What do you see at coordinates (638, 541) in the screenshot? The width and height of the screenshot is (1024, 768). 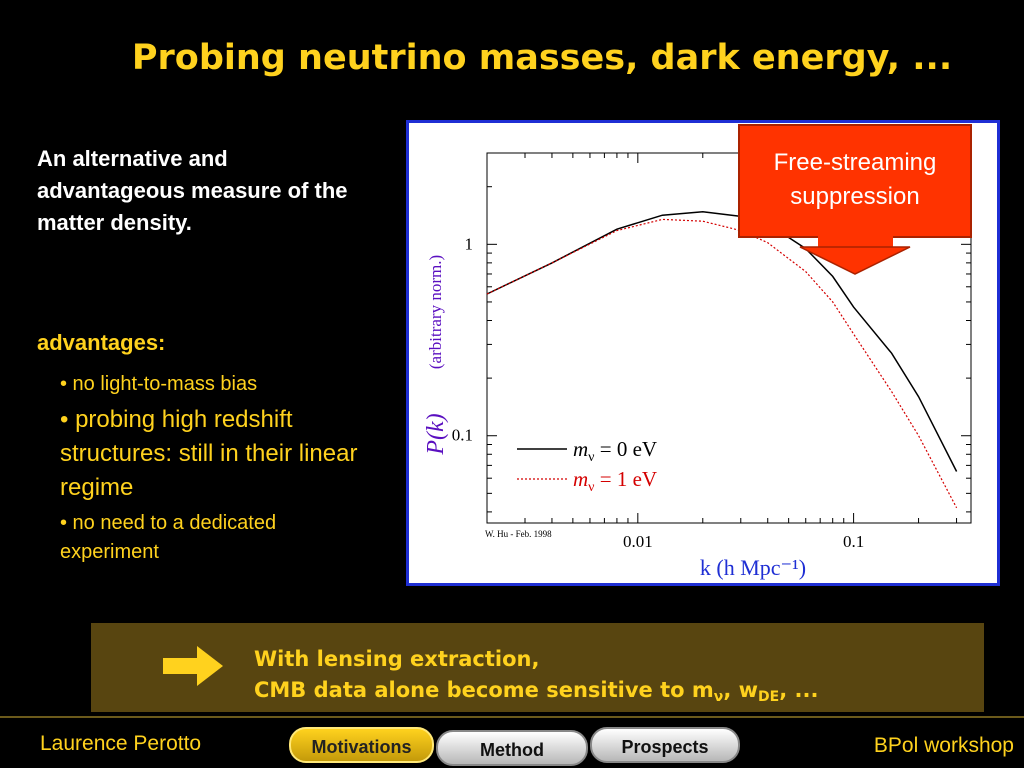 I see `x-tick-label: 0.01` at bounding box center [638, 541].